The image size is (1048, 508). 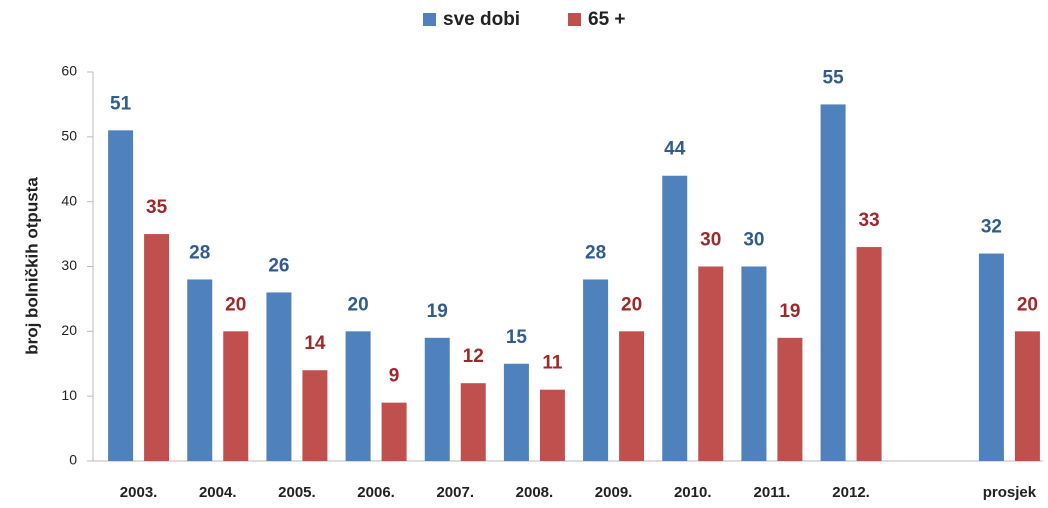 I want to click on x-tick-label: 2005., so click(x=297, y=492).